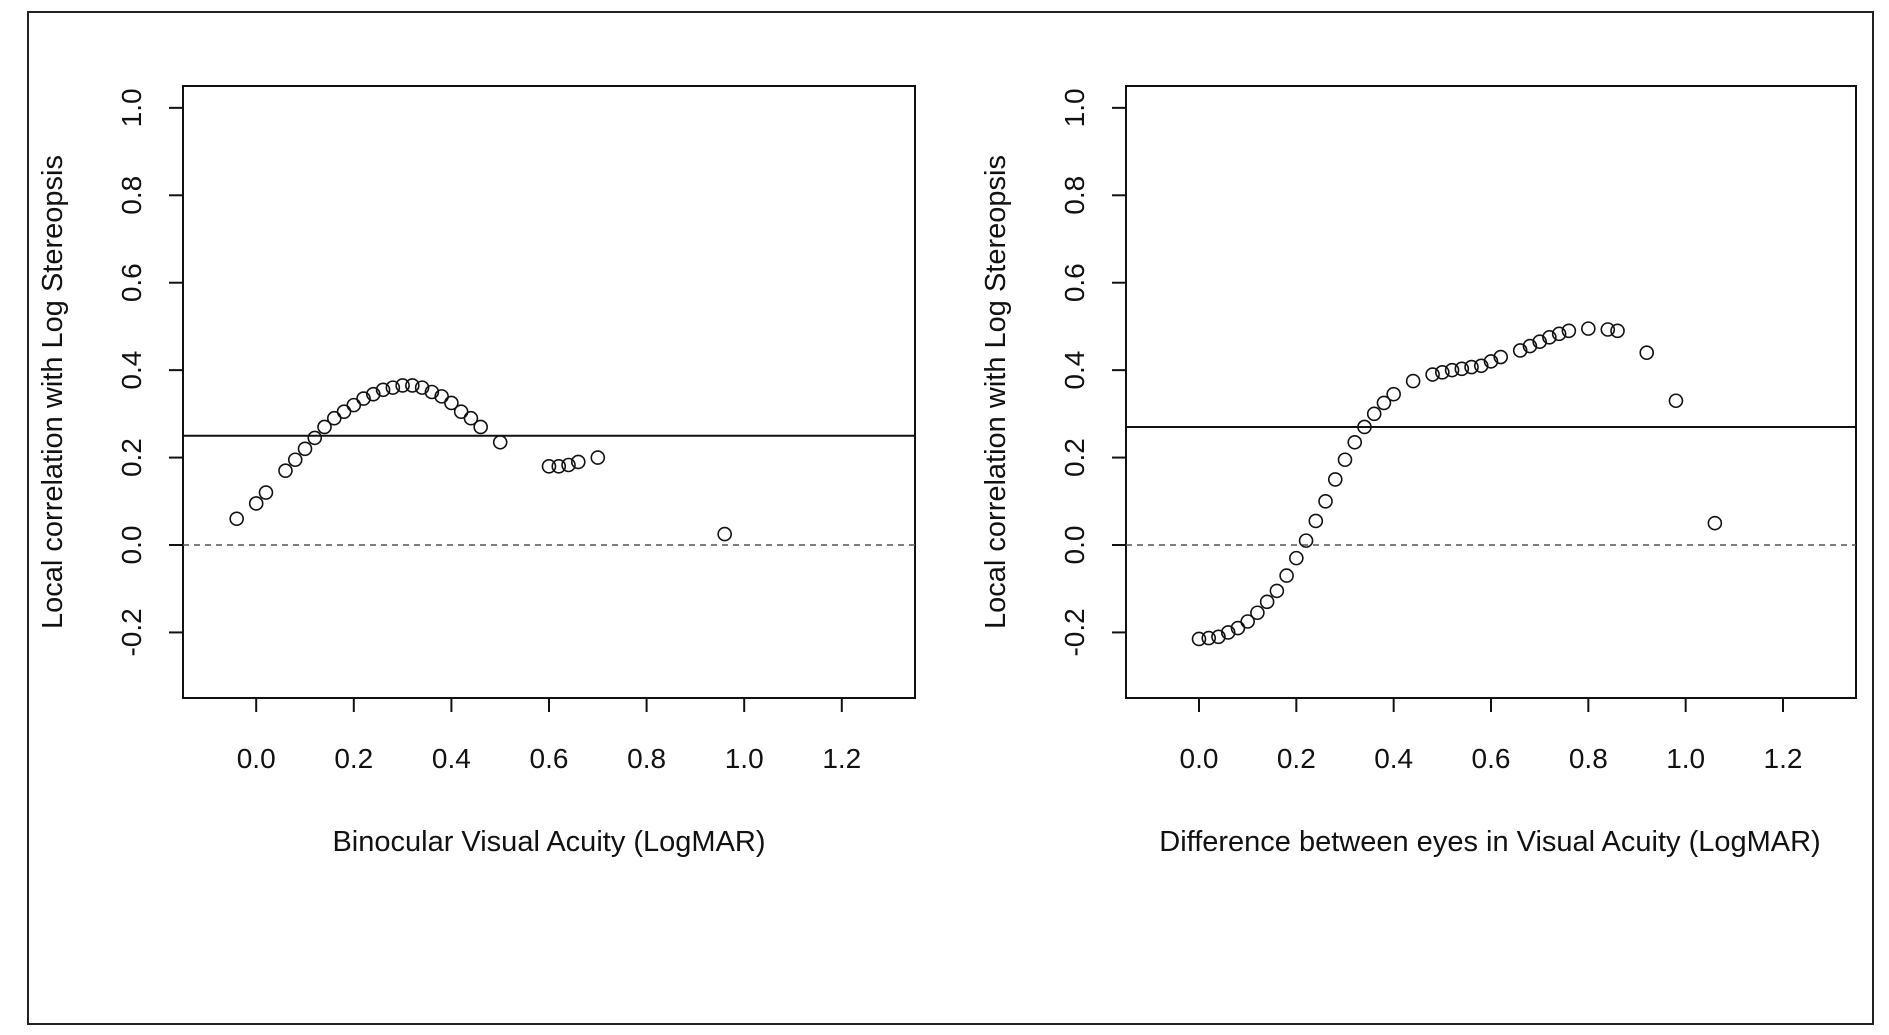 The height and width of the screenshot is (1035, 1889). What do you see at coordinates (1783, 758) in the screenshot?
I see `right-x-tick-label: 1.2` at bounding box center [1783, 758].